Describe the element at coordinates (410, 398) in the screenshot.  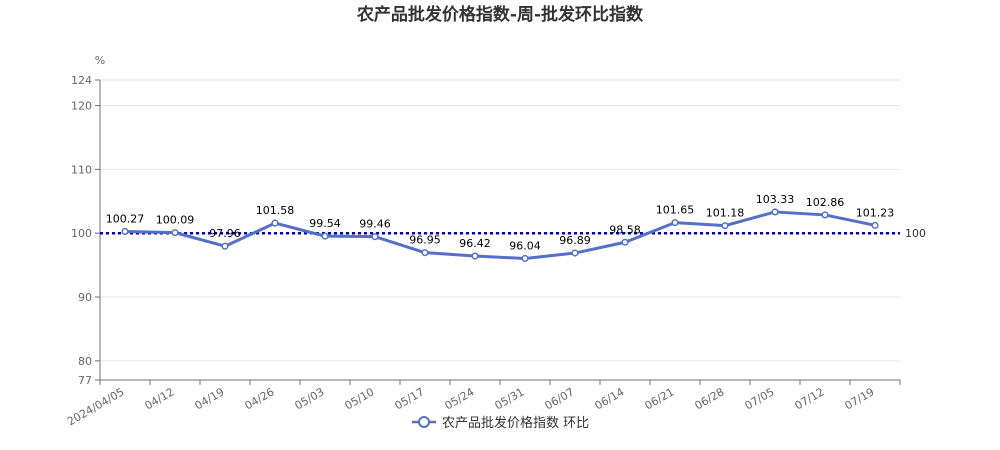
I see `x-tick-label: 05/17` at that location.